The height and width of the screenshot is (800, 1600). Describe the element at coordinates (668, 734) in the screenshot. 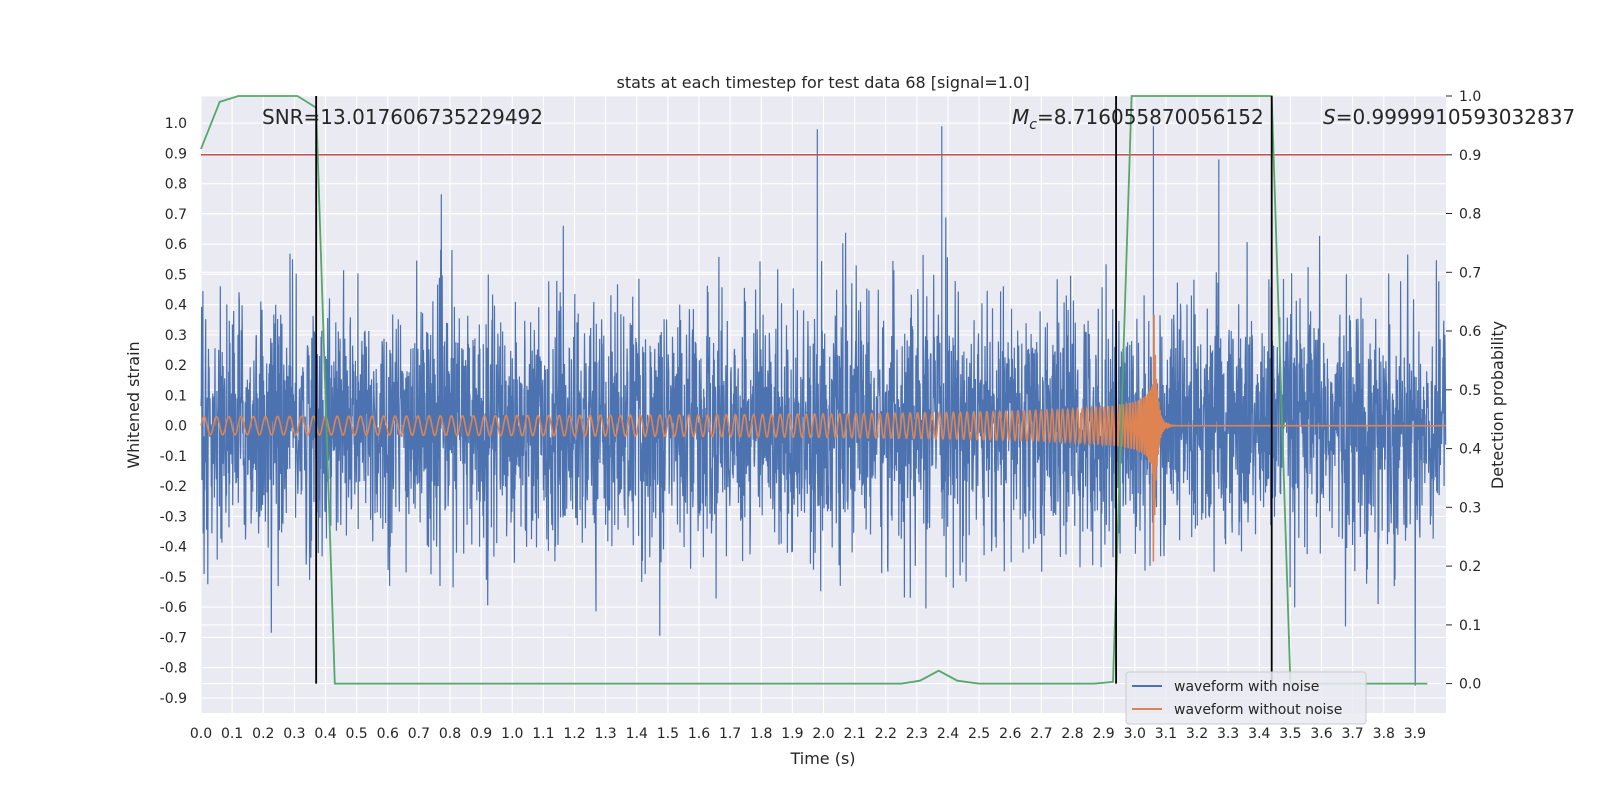

I see `x-tick-label: 1.5` at that location.